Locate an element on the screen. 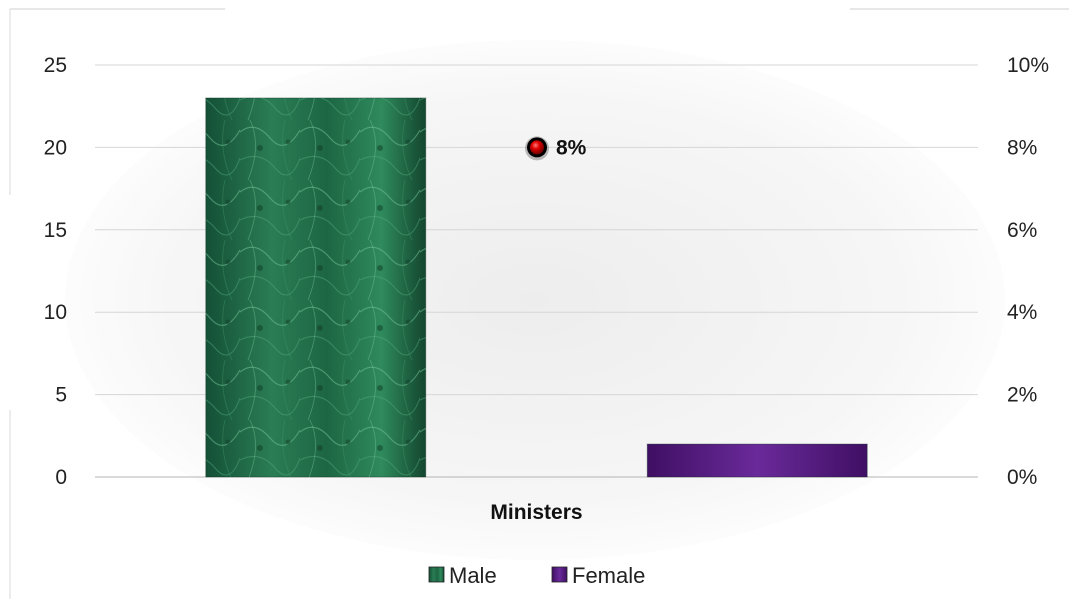 The image size is (1069, 599). x-axis: Ministers is located at coordinates (536, 512).